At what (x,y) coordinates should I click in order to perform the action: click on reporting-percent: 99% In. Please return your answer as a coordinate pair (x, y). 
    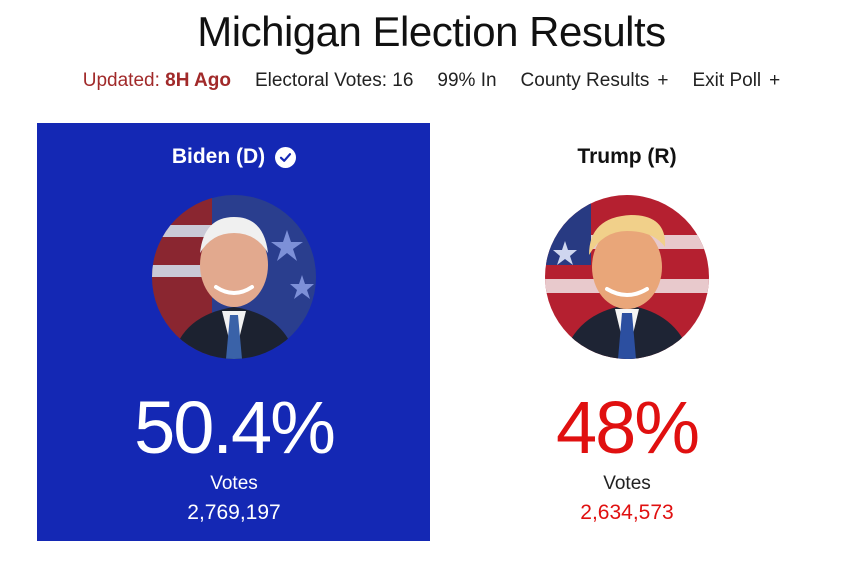
    Looking at the image, I should click on (467, 80).